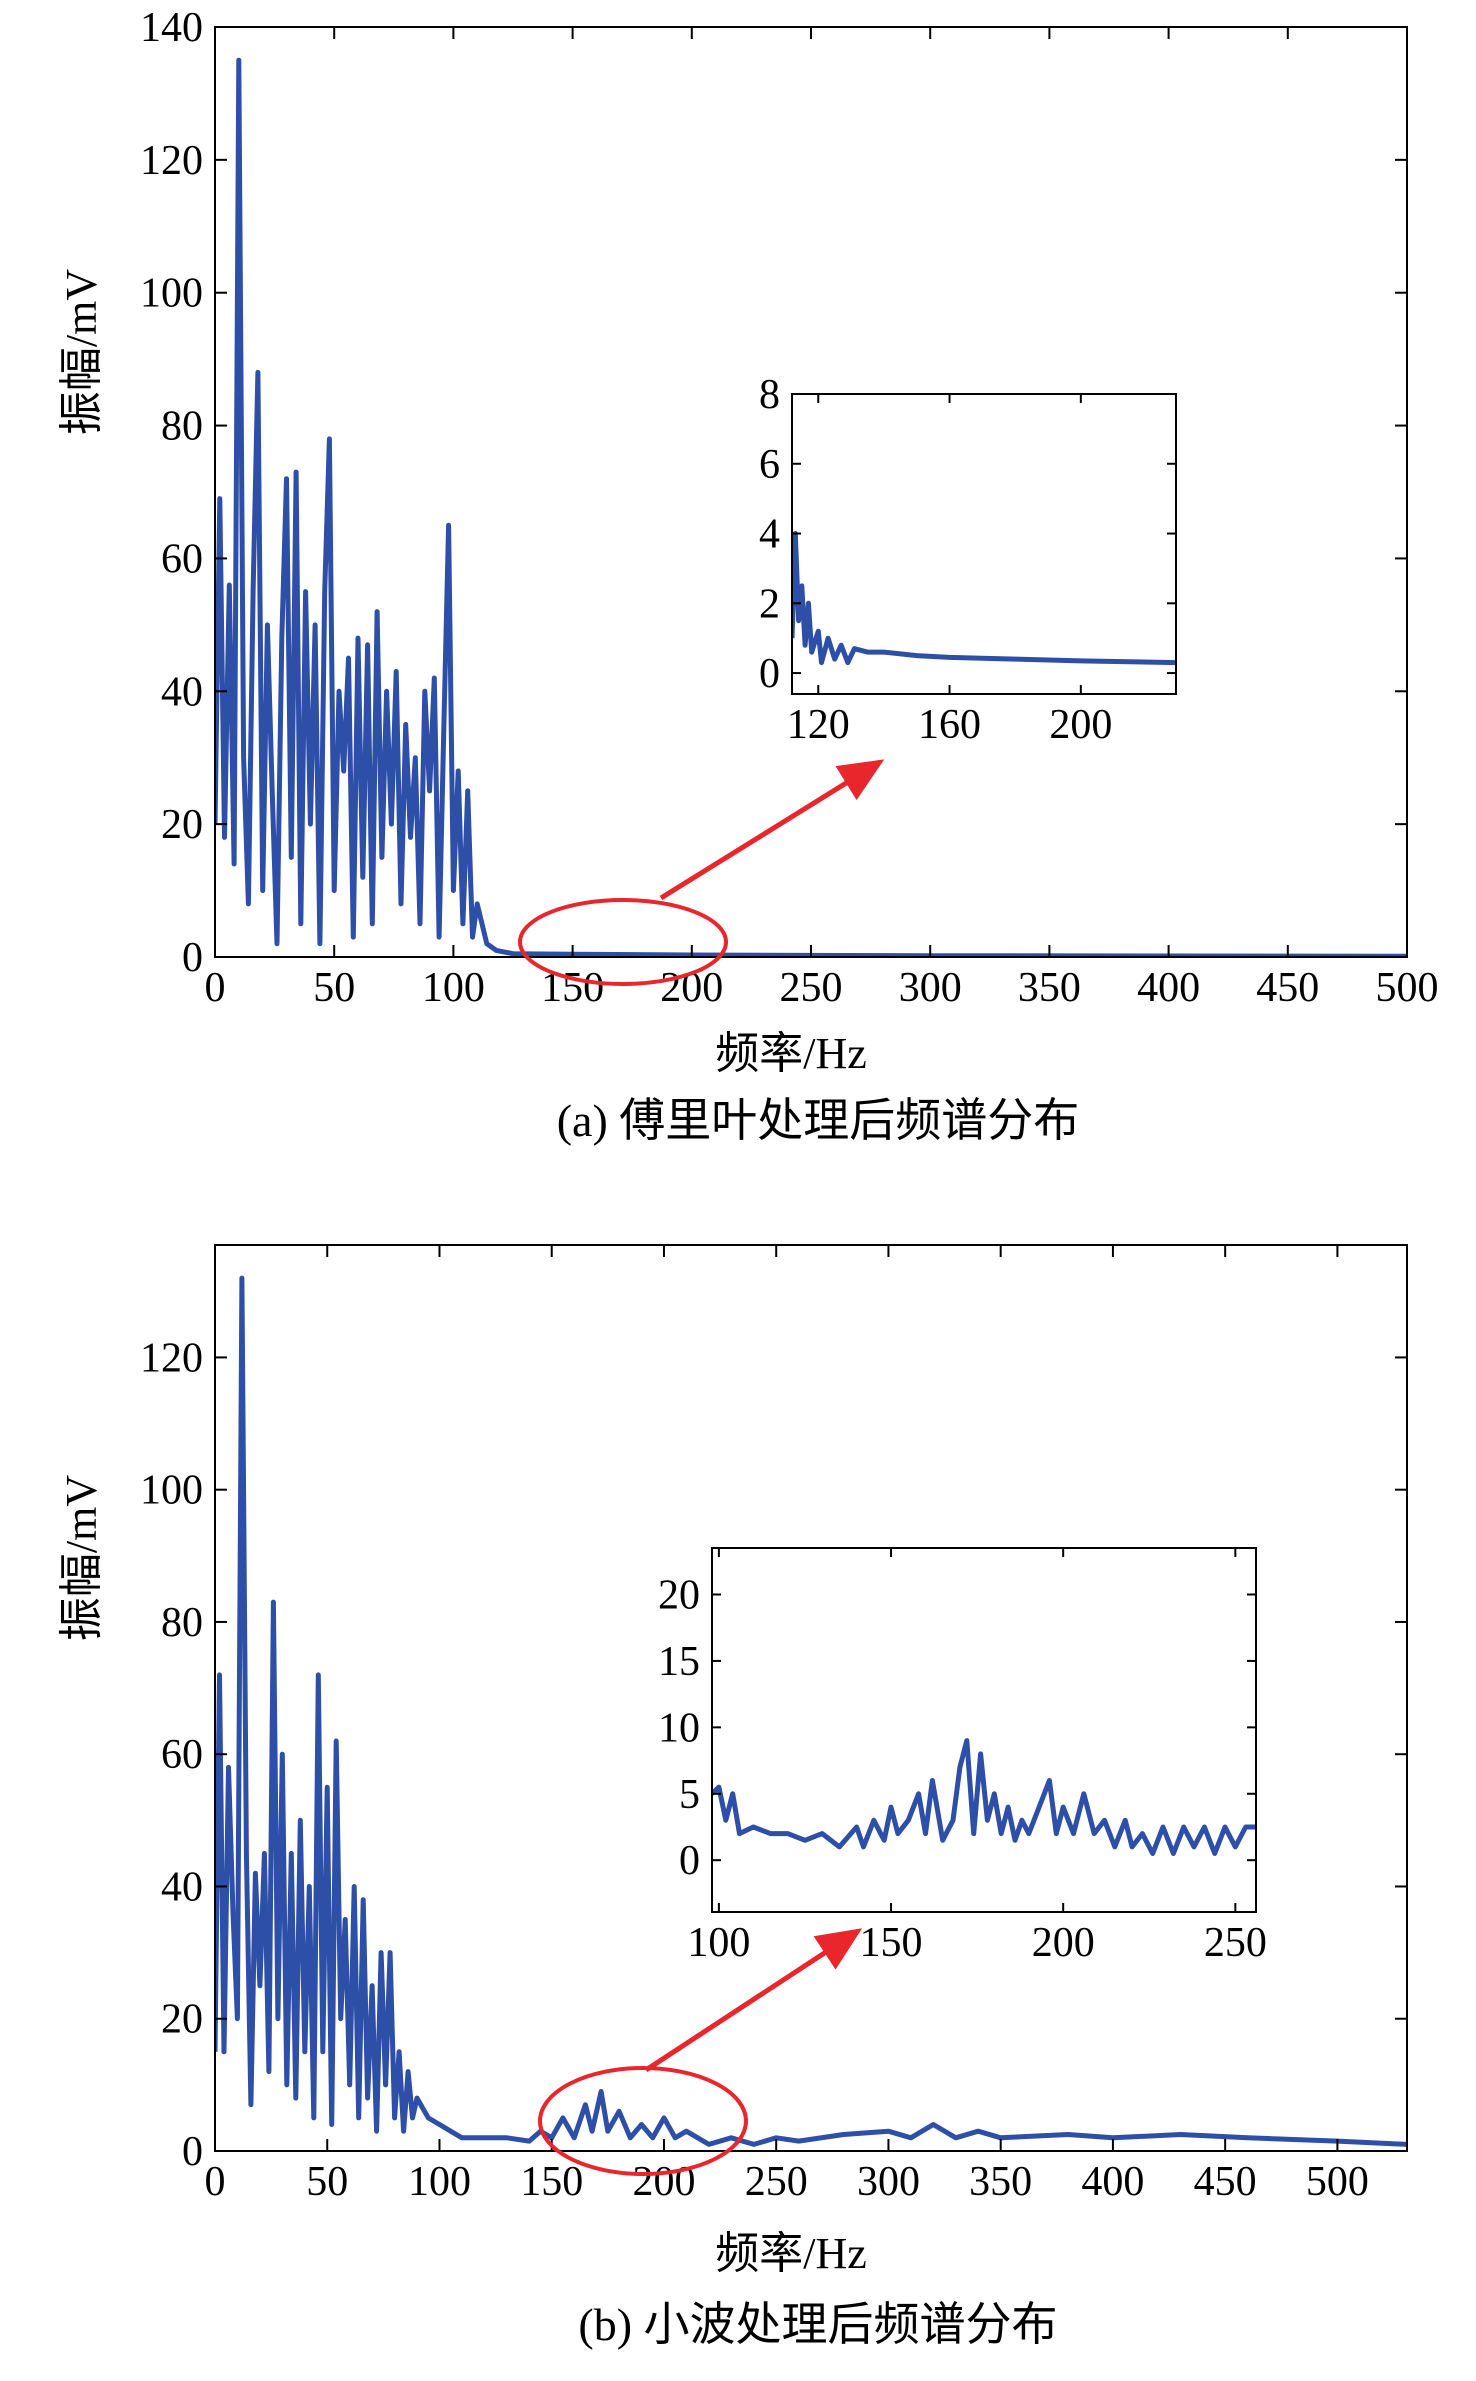  Describe the element at coordinates (171, 28) in the screenshot. I see `y-tick-label: 140` at that location.